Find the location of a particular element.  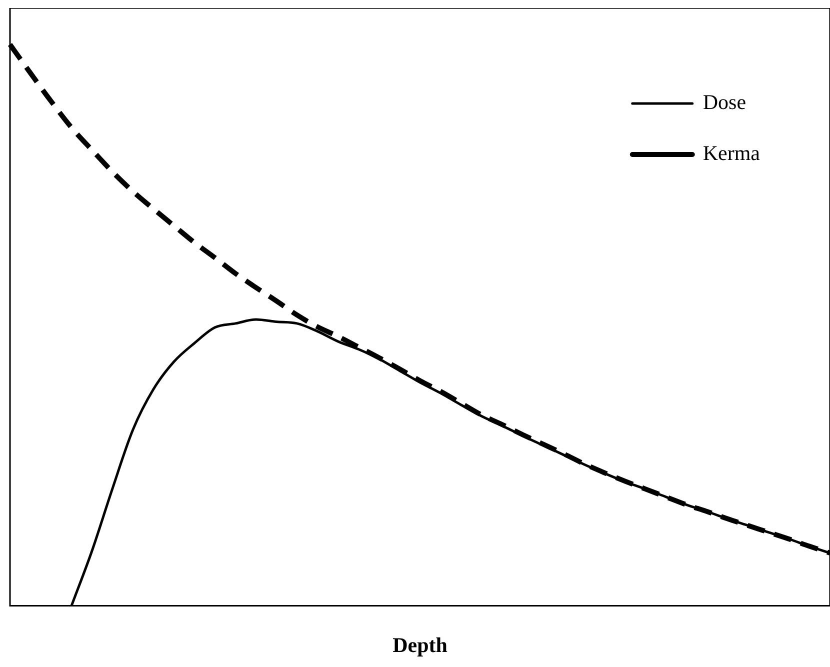

legend-label: Kerma is located at coordinates (731, 153).